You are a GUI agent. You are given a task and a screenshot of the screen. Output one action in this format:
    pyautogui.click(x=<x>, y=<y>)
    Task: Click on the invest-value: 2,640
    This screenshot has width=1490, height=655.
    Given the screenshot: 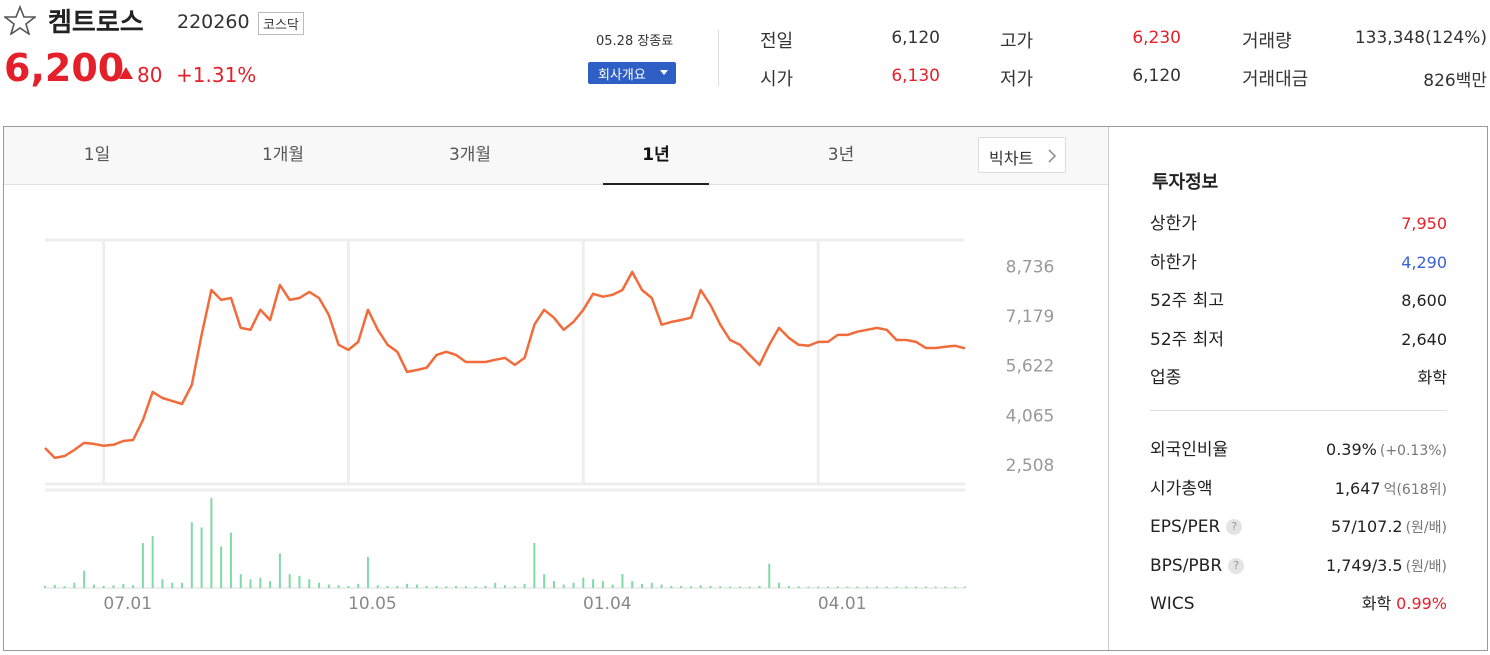 What is the action you would take?
    pyautogui.click(x=1424, y=339)
    